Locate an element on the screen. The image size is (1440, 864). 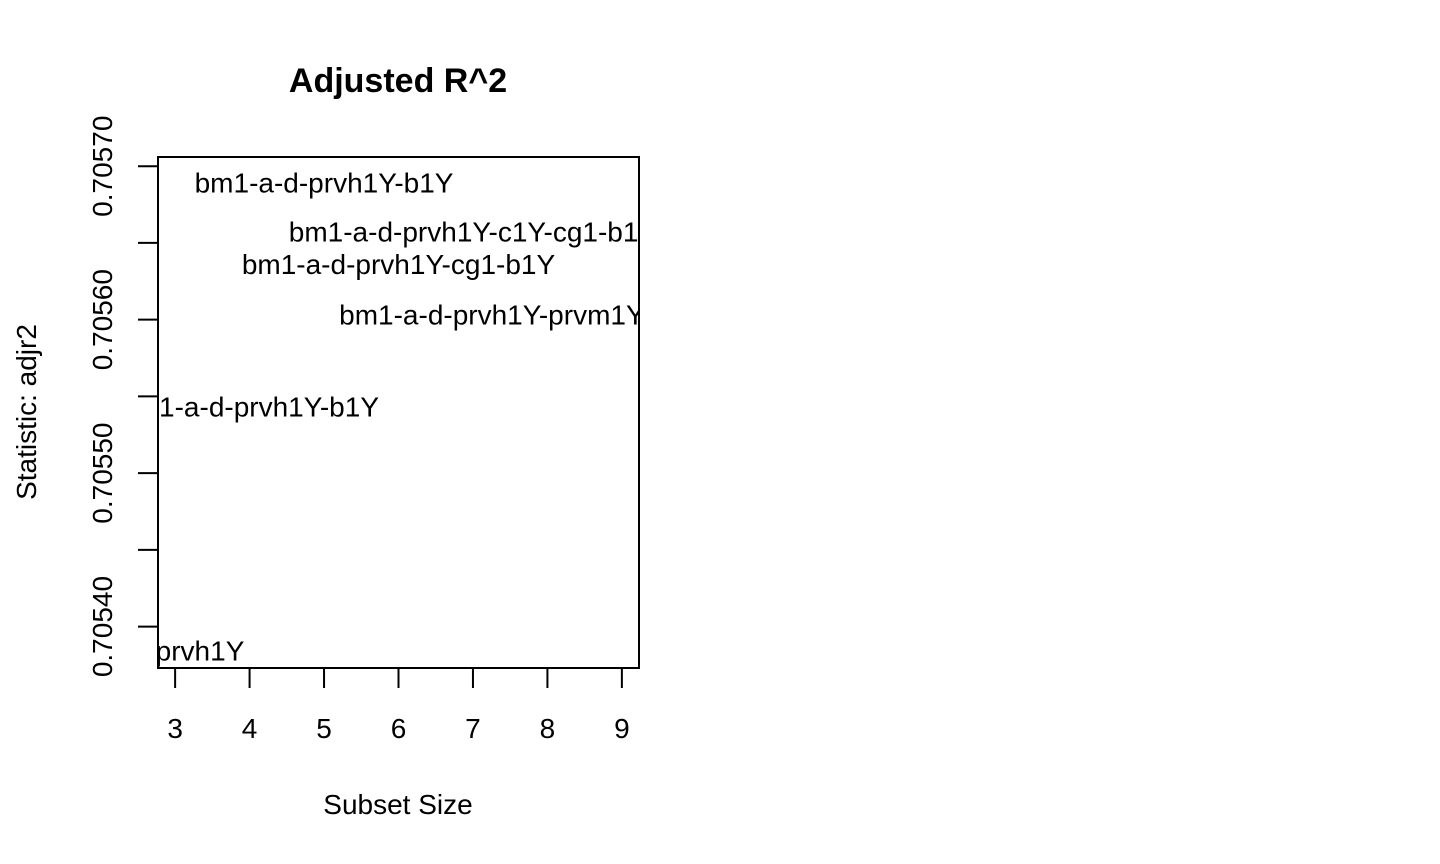
y-tick-label: 0.70560 is located at coordinates (102, 319).